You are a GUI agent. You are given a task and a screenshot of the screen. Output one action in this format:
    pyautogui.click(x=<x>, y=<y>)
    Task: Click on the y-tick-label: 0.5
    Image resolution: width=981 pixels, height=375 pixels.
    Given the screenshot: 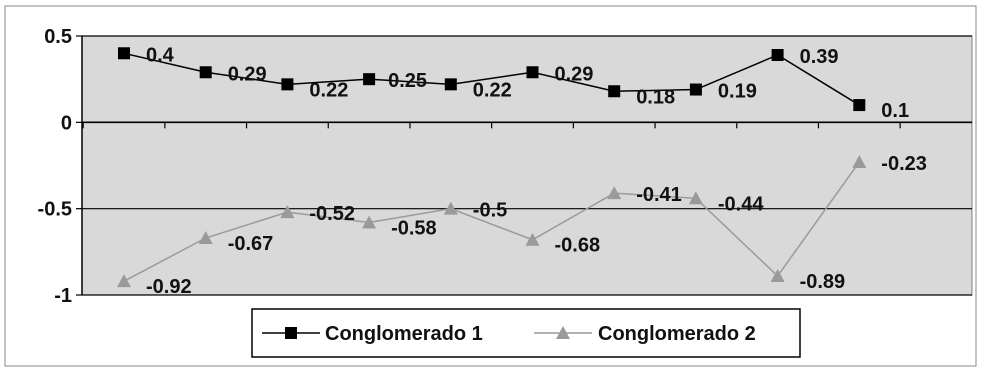 What is the action you would take?
    pyautogui.click(x=58, y=37)
    